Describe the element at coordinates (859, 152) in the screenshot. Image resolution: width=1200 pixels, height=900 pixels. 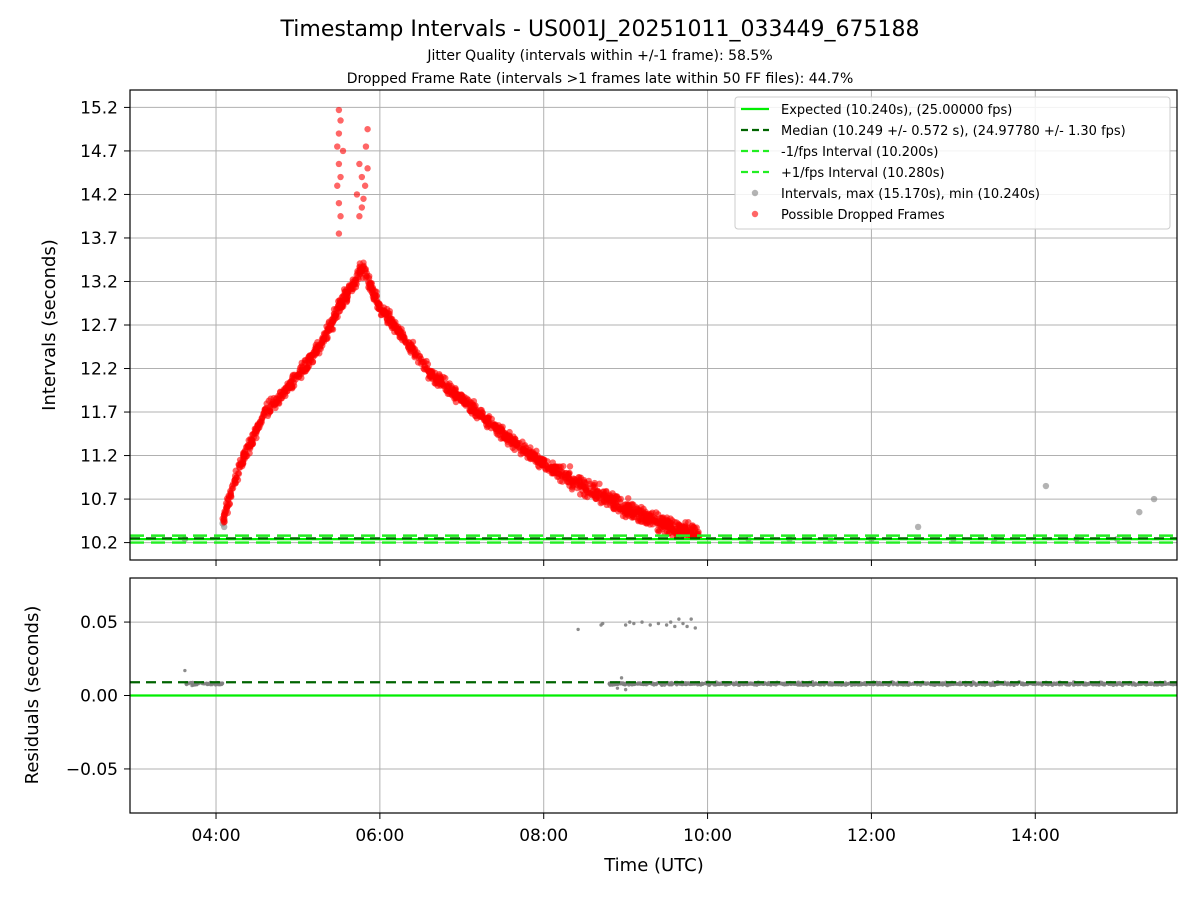
I see `legend-label: -1/fps Interval (10.200s)` at that location.